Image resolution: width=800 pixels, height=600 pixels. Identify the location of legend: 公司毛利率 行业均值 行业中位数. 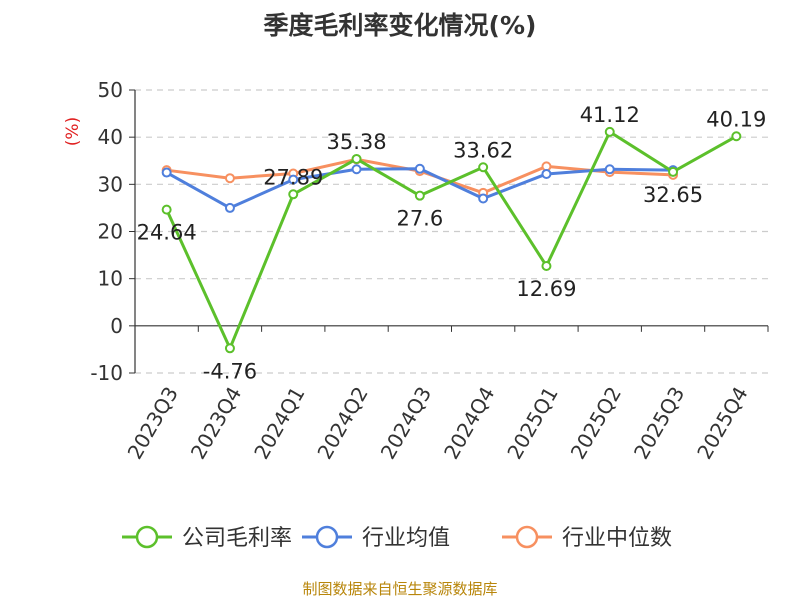
(397, 538).